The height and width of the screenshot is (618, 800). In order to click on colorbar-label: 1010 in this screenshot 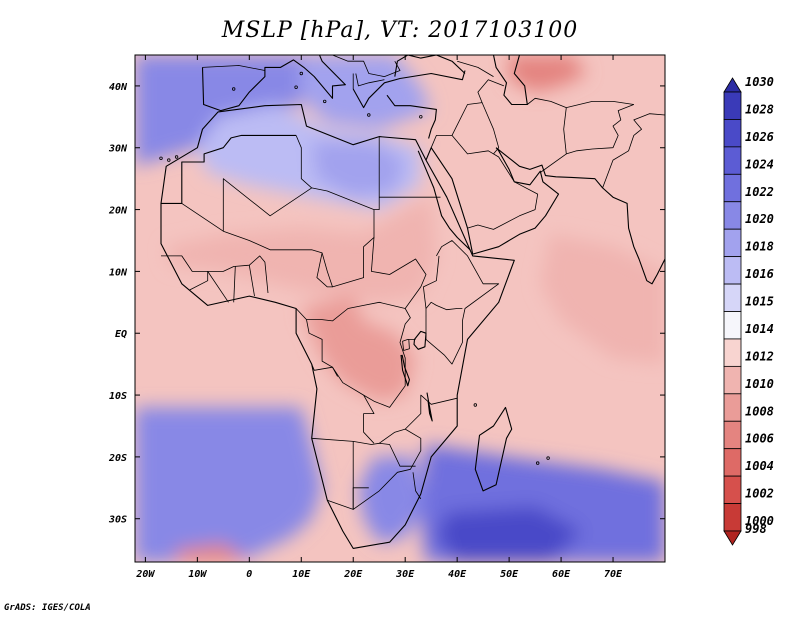, I will do `click(759, 384)`.